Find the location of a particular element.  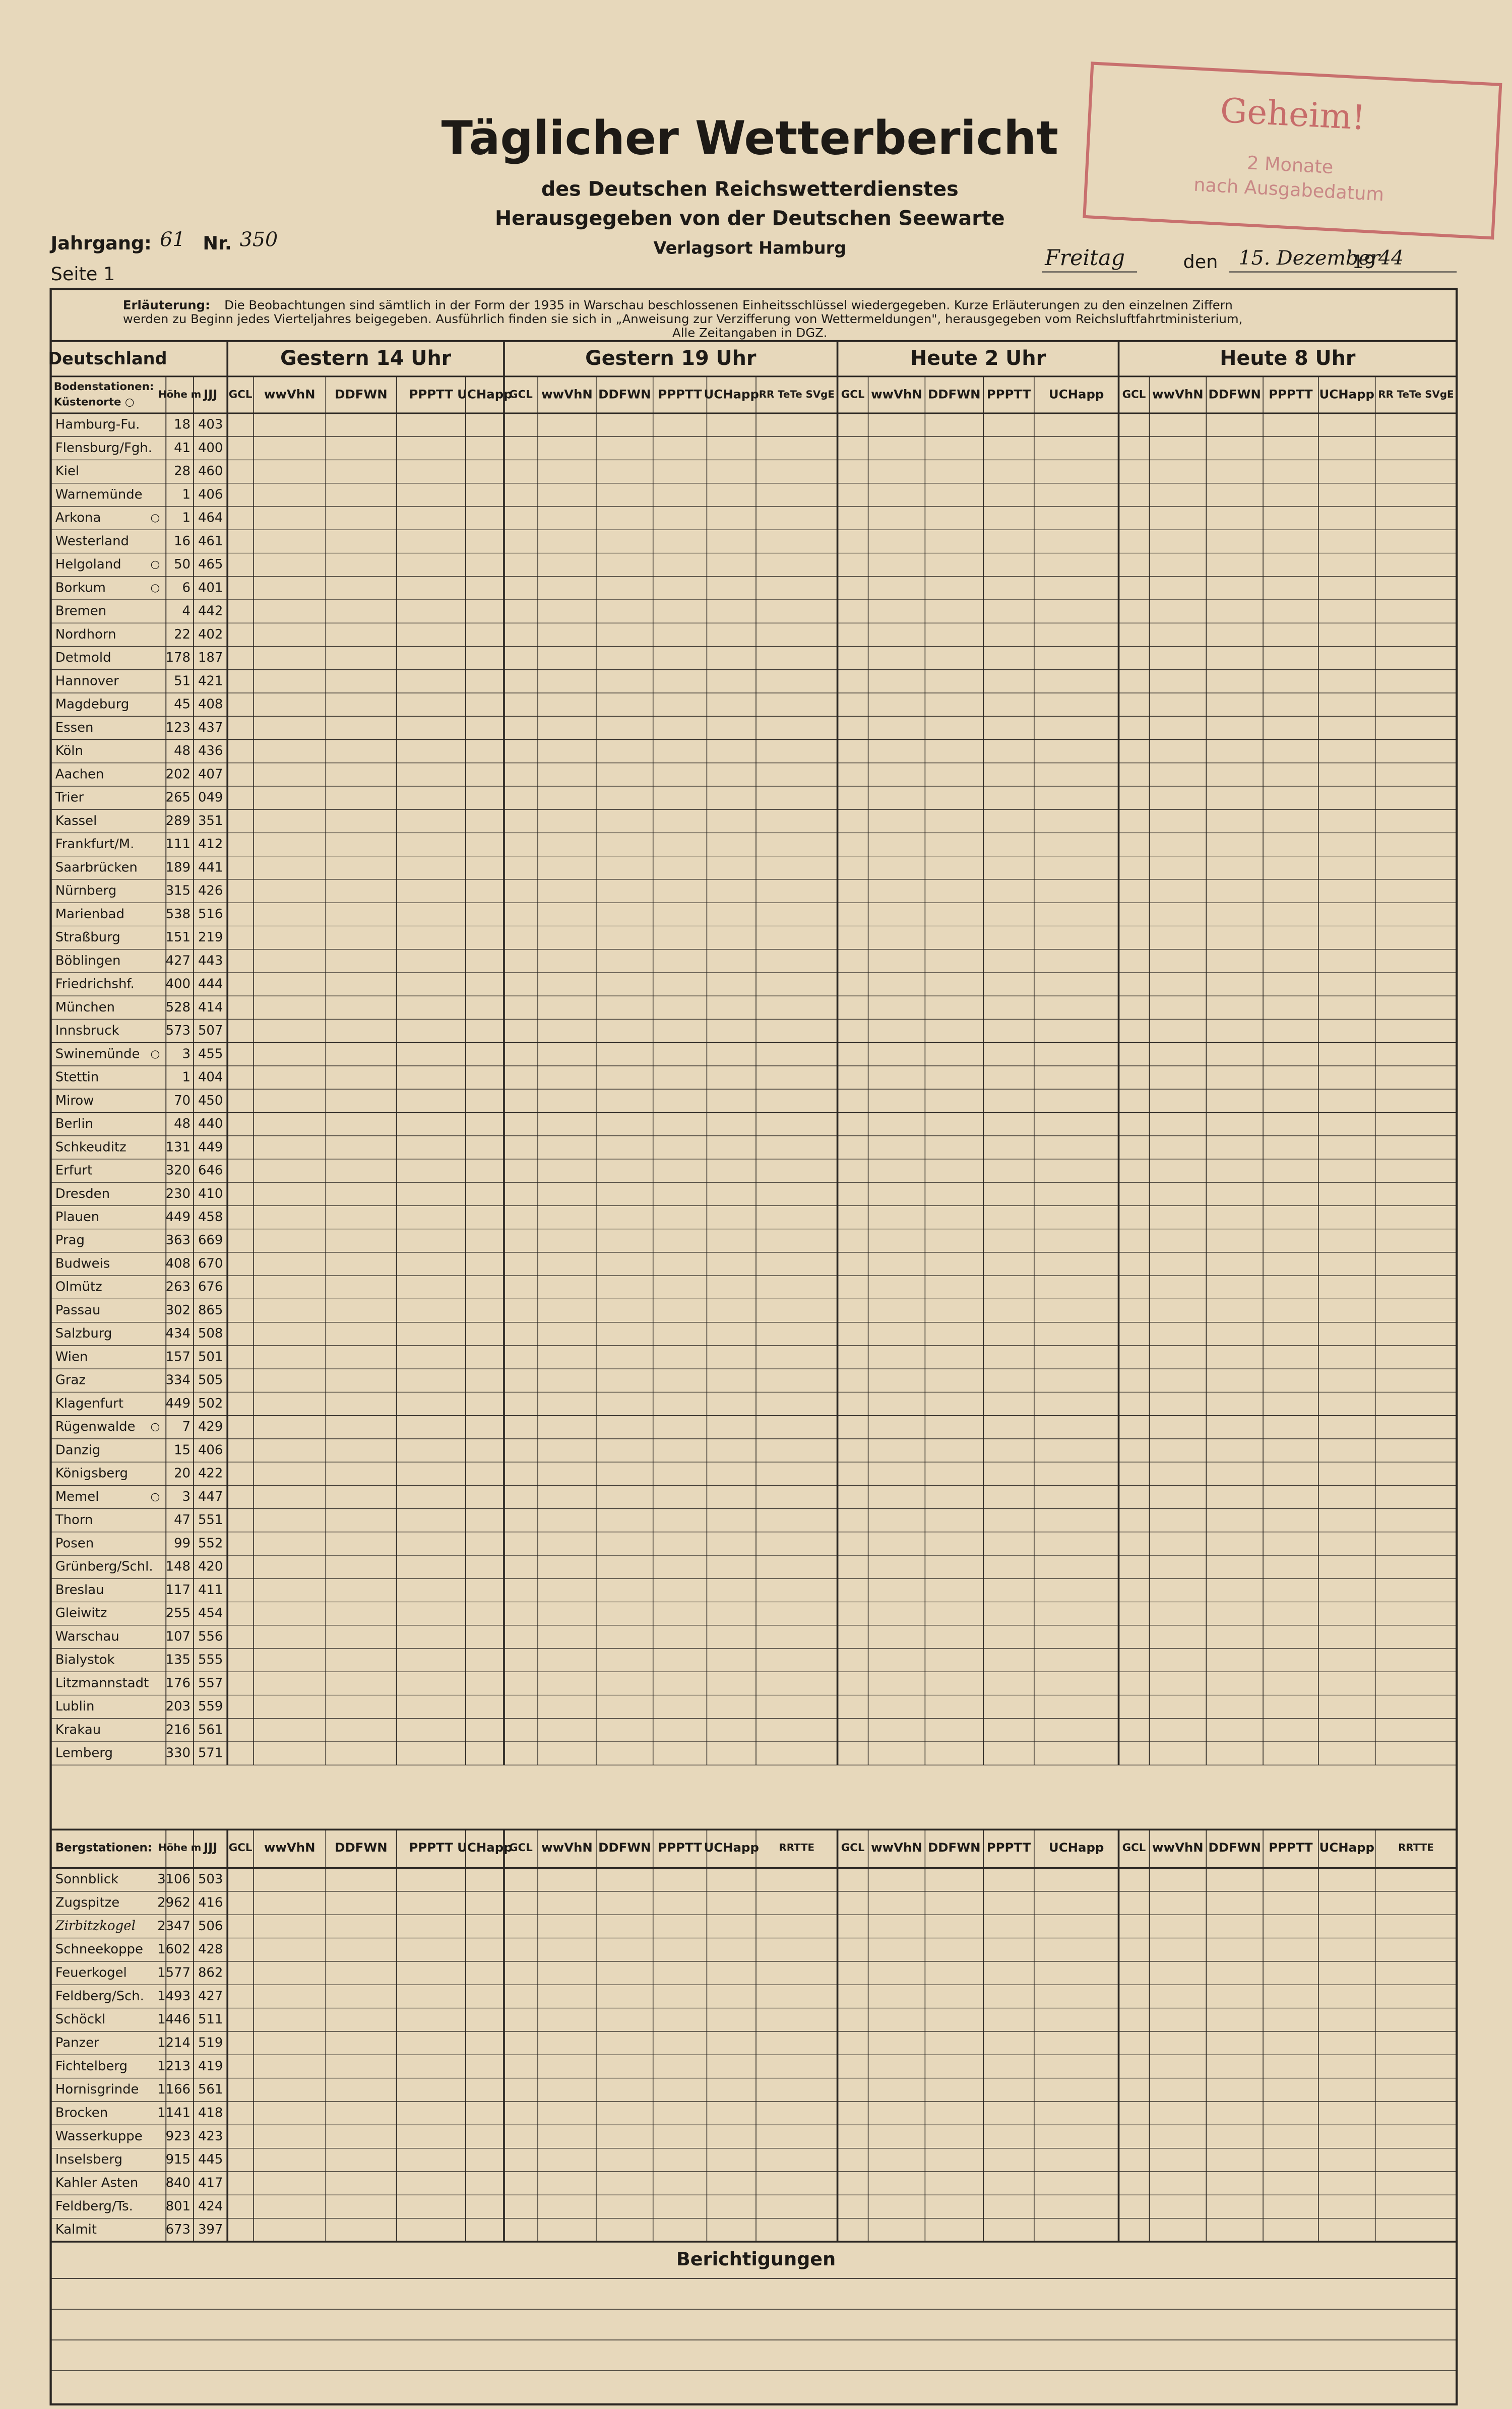

station-height: 216 is located at coordinates (178, 1729).